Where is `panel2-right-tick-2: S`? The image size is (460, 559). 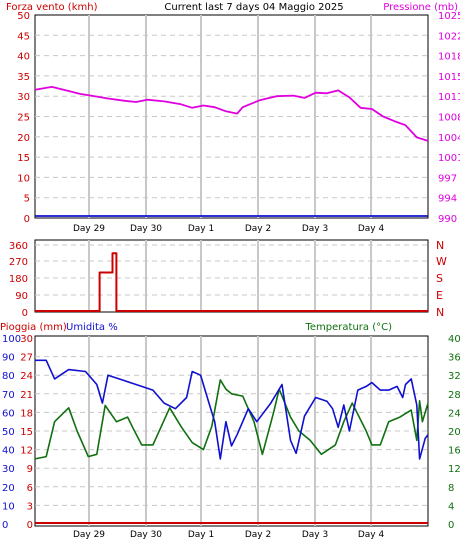
panel2-right-tick-2: S is located at coordinates (439, 278).